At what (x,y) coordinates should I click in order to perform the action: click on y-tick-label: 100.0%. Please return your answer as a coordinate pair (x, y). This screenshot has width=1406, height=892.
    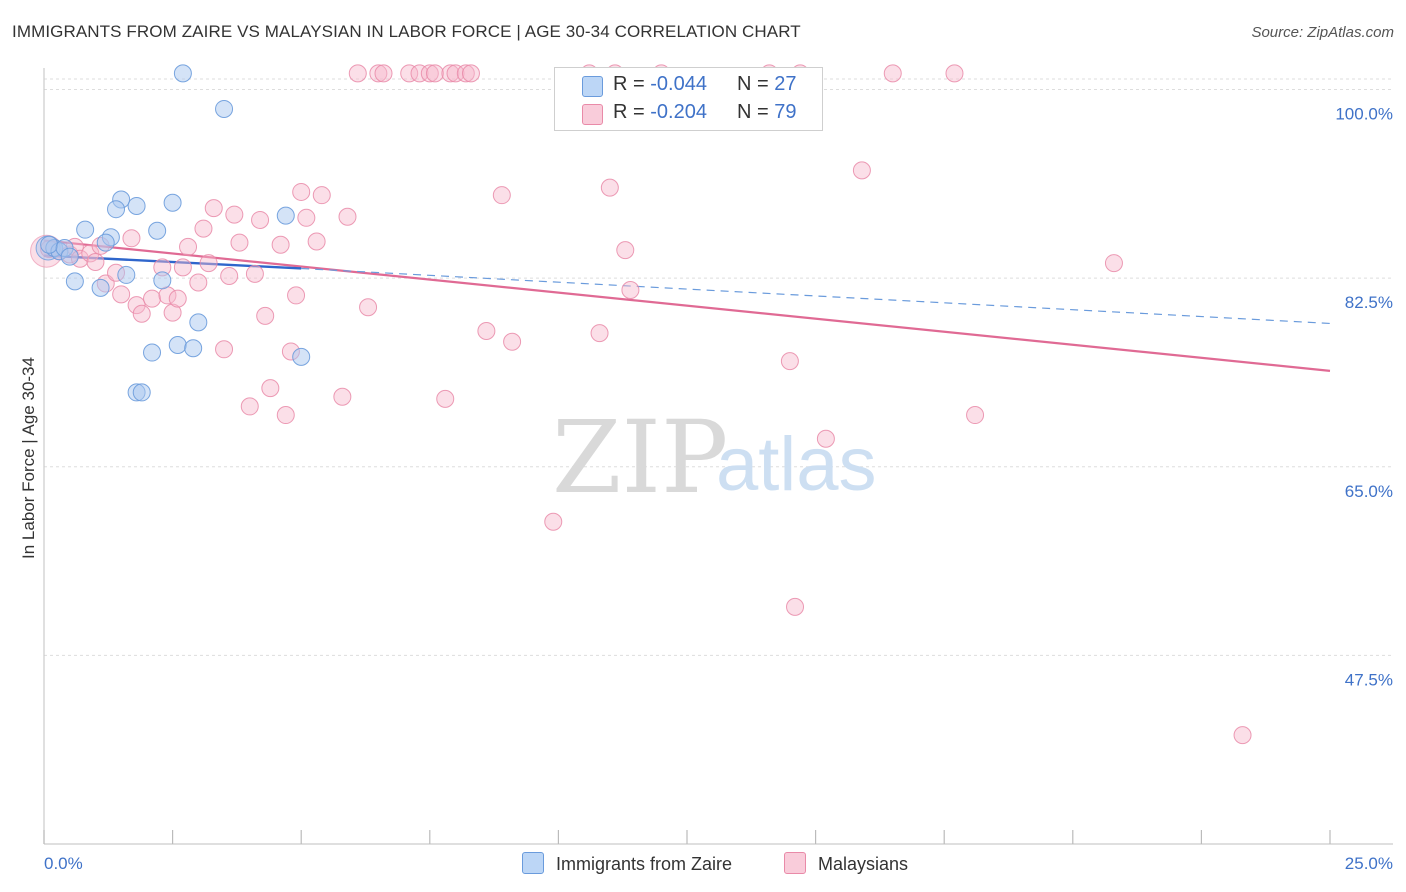
    Looking at the image, I should click on (1364, 114).